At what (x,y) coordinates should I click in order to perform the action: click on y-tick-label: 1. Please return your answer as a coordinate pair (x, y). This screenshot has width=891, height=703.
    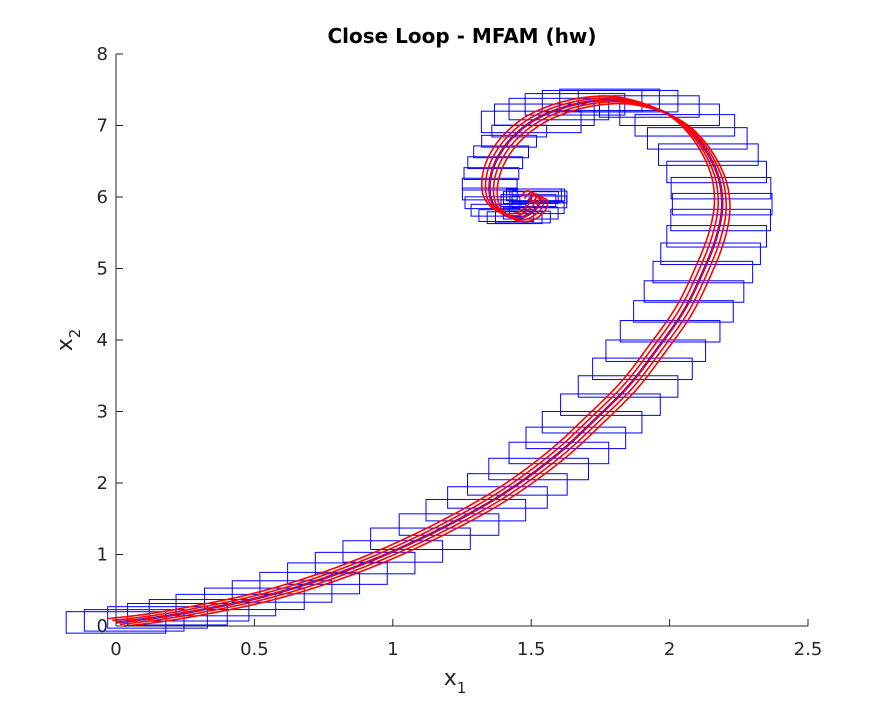
    Looking at the image, I should click on (102, 555).